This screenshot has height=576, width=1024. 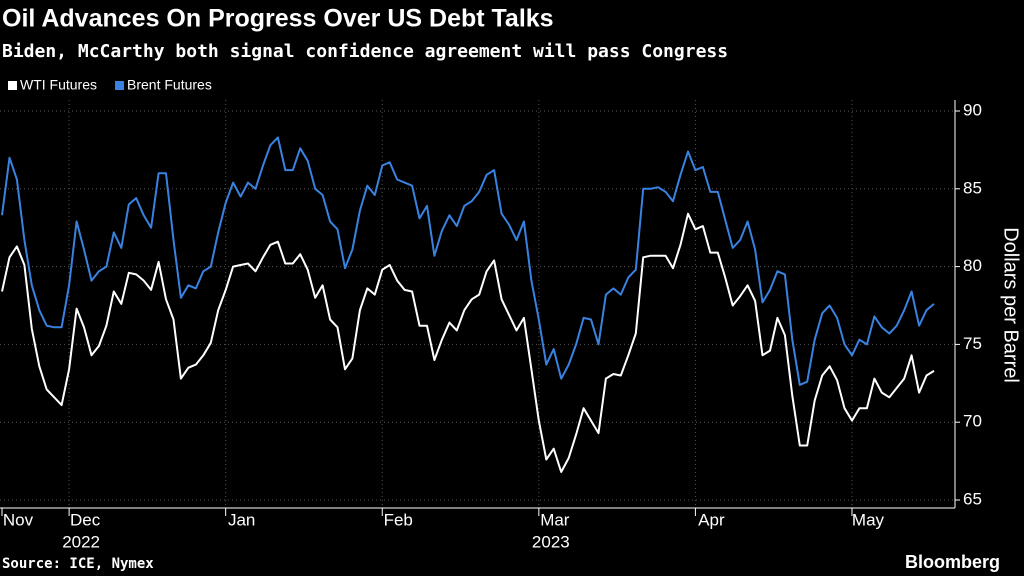 What do you see at coordinates (711, 519) in the screenshot?
I see `x-tick-label: Apr` at bounding box center [711, 519].